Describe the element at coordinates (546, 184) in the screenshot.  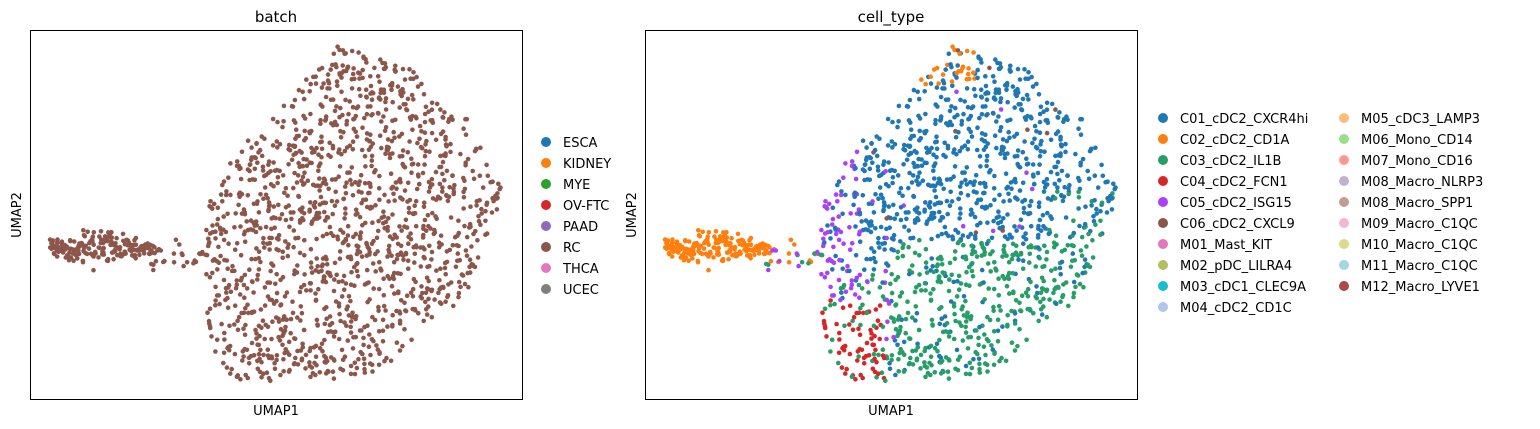
I see `legend-marker` at that location.